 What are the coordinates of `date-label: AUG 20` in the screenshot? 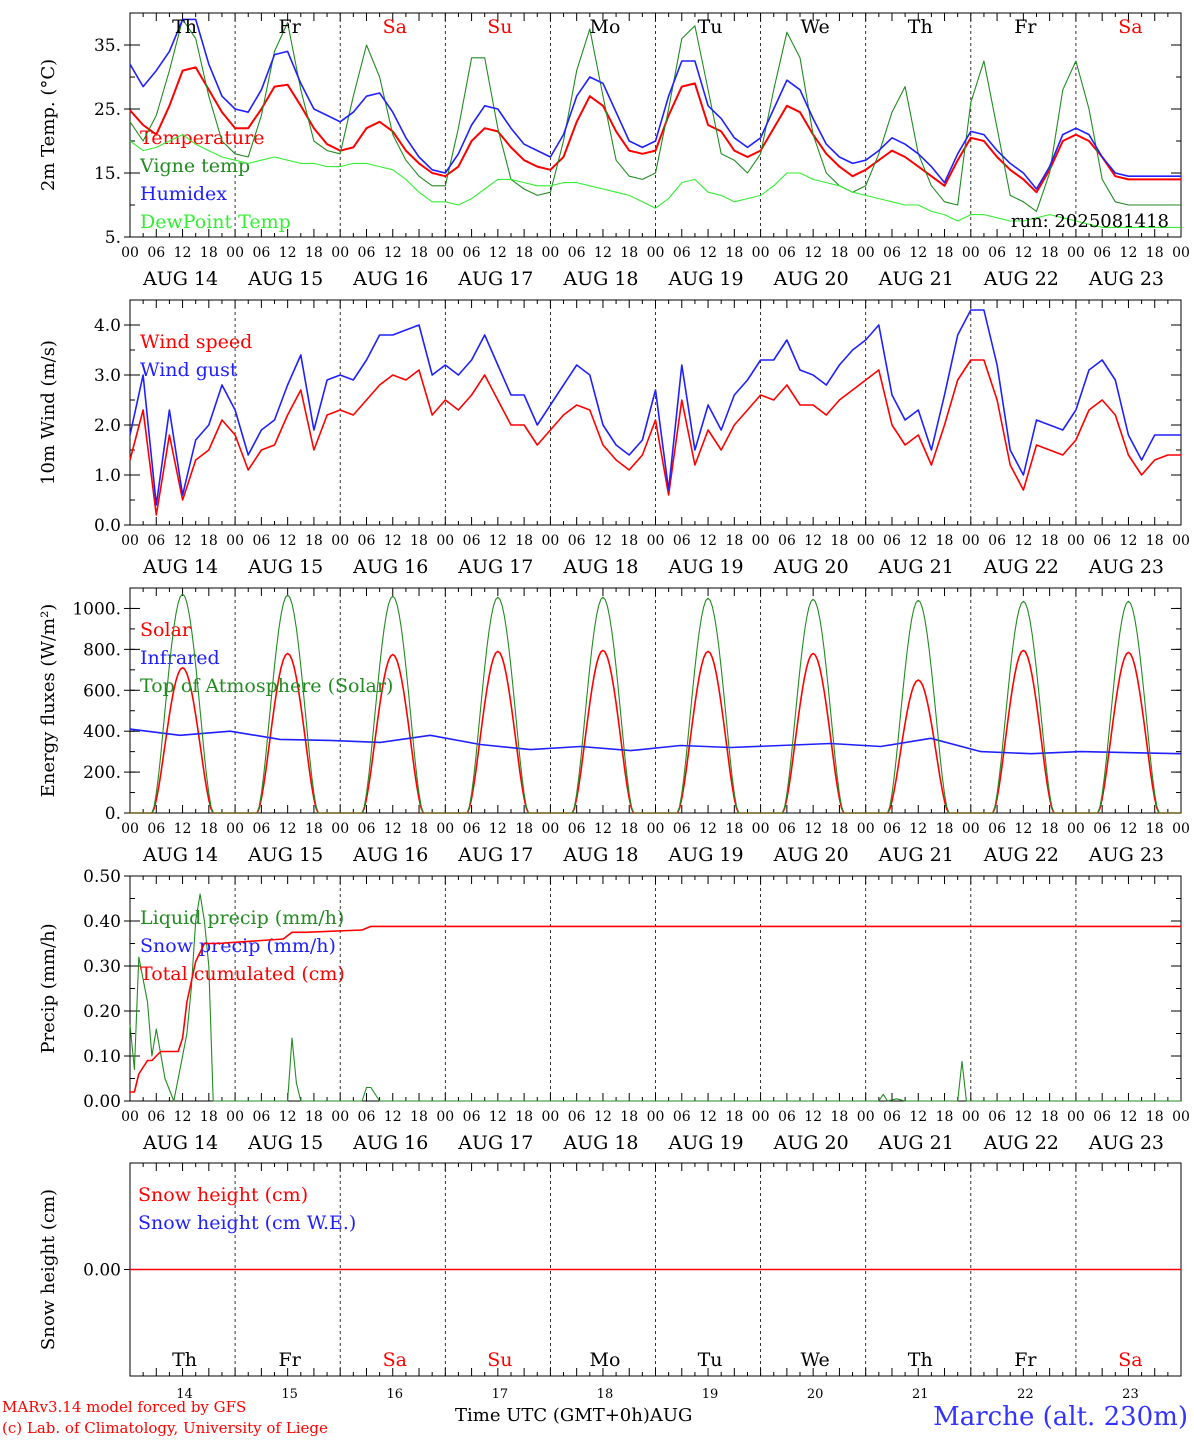 It's located at (811, 279).